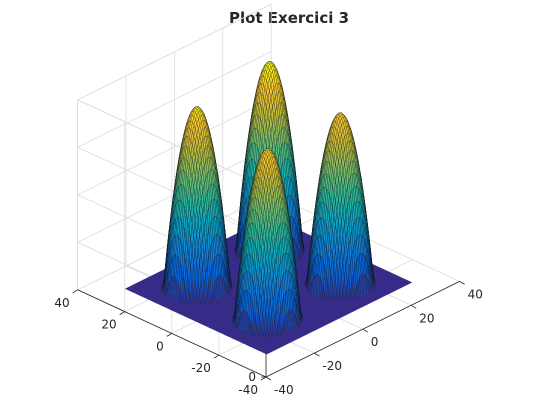 This screenshot has width=560, height=420. I want to click on y-tick-label: 20, so click(108, 325).